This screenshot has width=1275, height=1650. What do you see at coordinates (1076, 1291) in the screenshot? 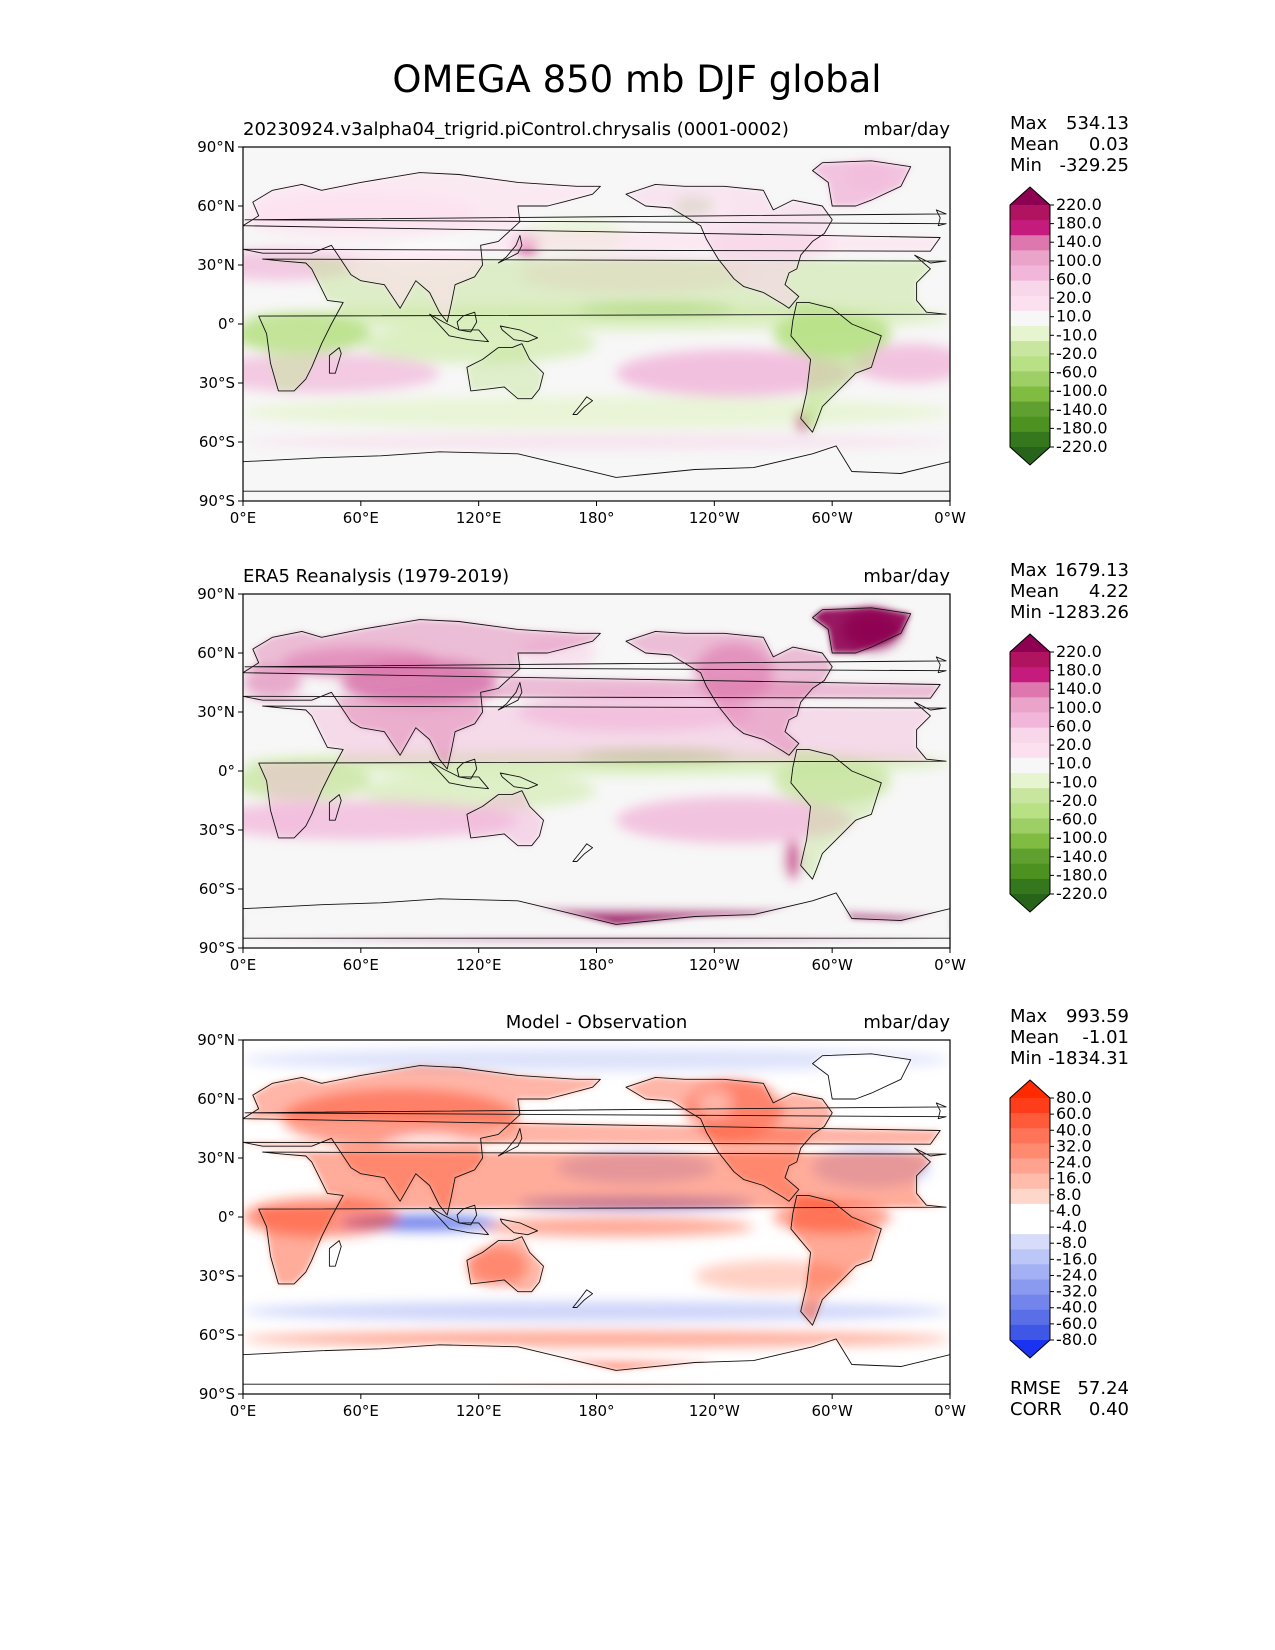
I see `colorbar-label: -32.0` at bounding box center [1076, 1291].